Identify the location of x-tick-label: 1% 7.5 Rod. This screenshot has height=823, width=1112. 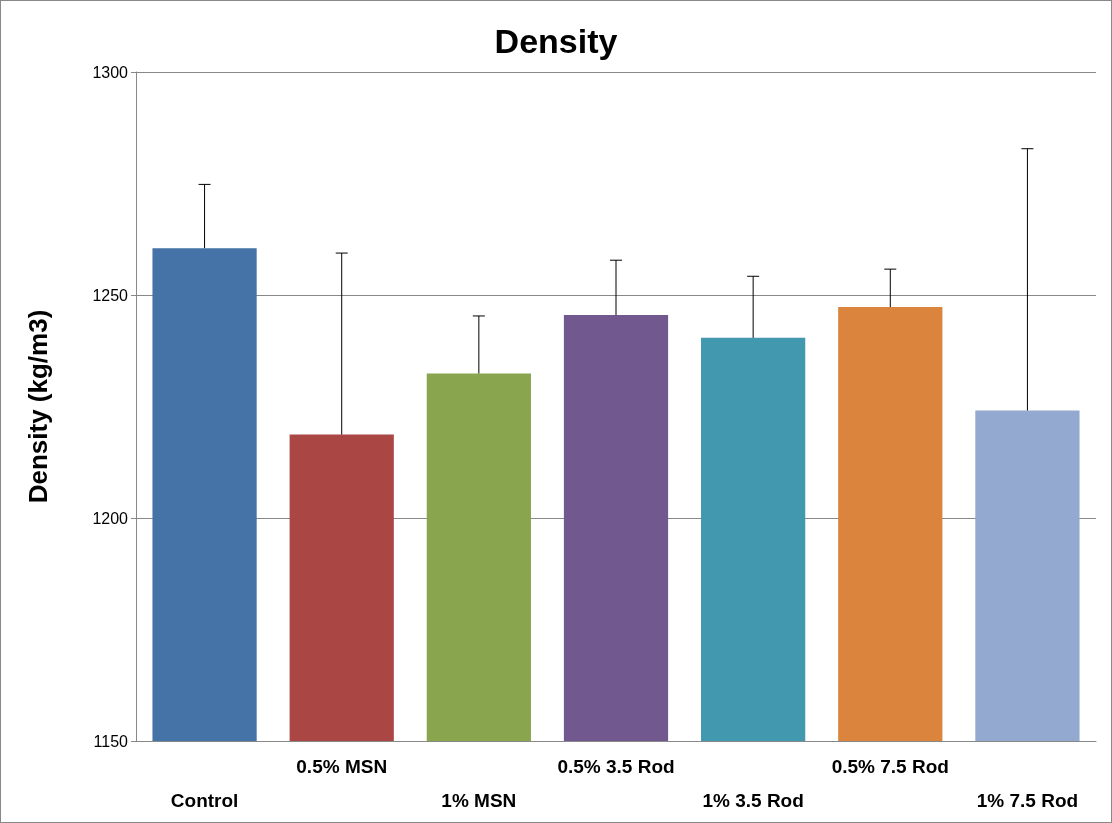
(1027, 800).